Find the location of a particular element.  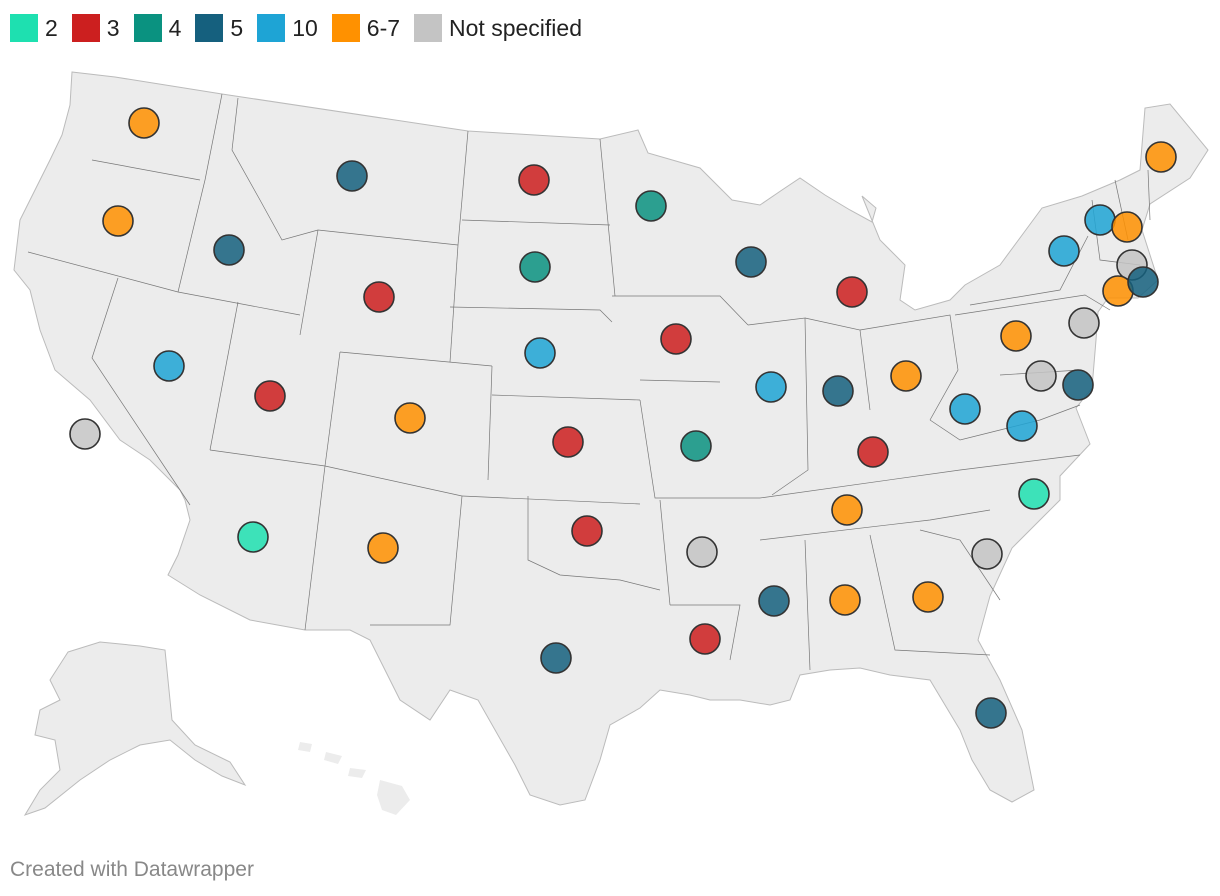

marker-vermont is located at coordinates (1100, 220).